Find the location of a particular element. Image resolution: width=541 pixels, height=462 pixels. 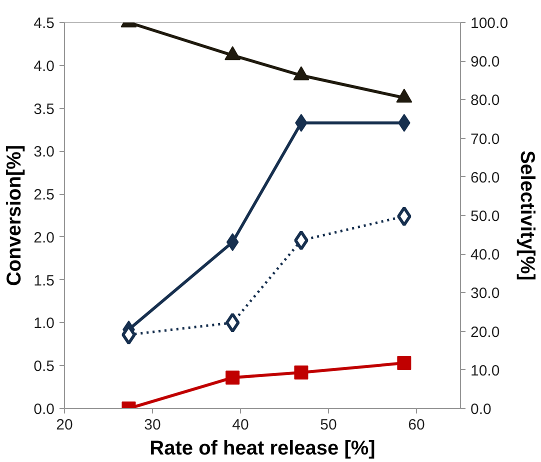

x-tick-label: 40 is located at coordinates (240, 425).